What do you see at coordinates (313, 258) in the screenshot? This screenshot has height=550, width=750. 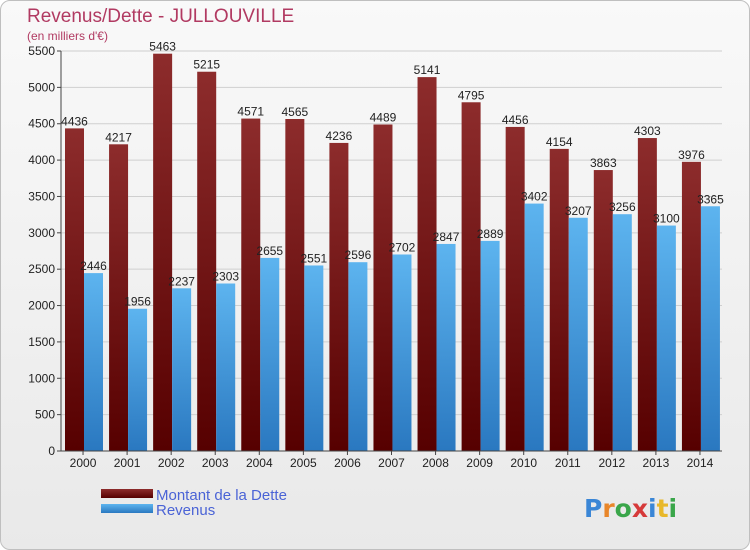 I see `data-label: 2551` at bounding box center [313, 258].